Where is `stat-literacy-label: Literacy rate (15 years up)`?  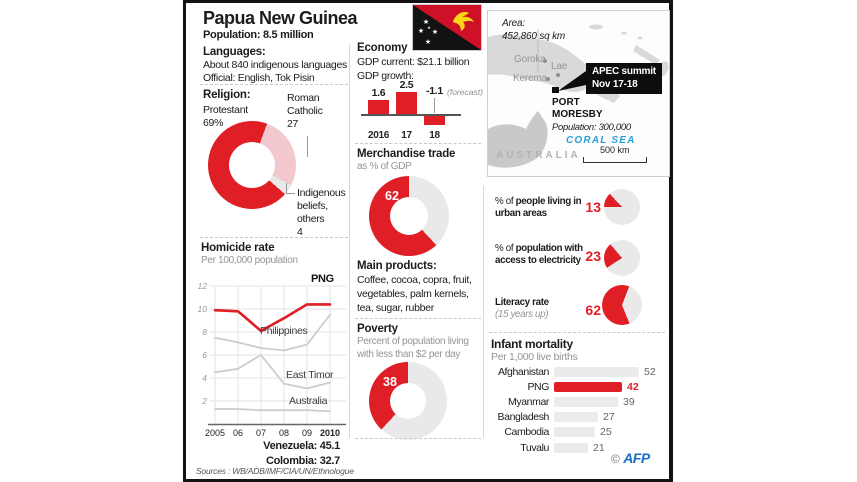 stat-literacy-label: Literacy rate (15 years up) is located at coordinates (522, 308).